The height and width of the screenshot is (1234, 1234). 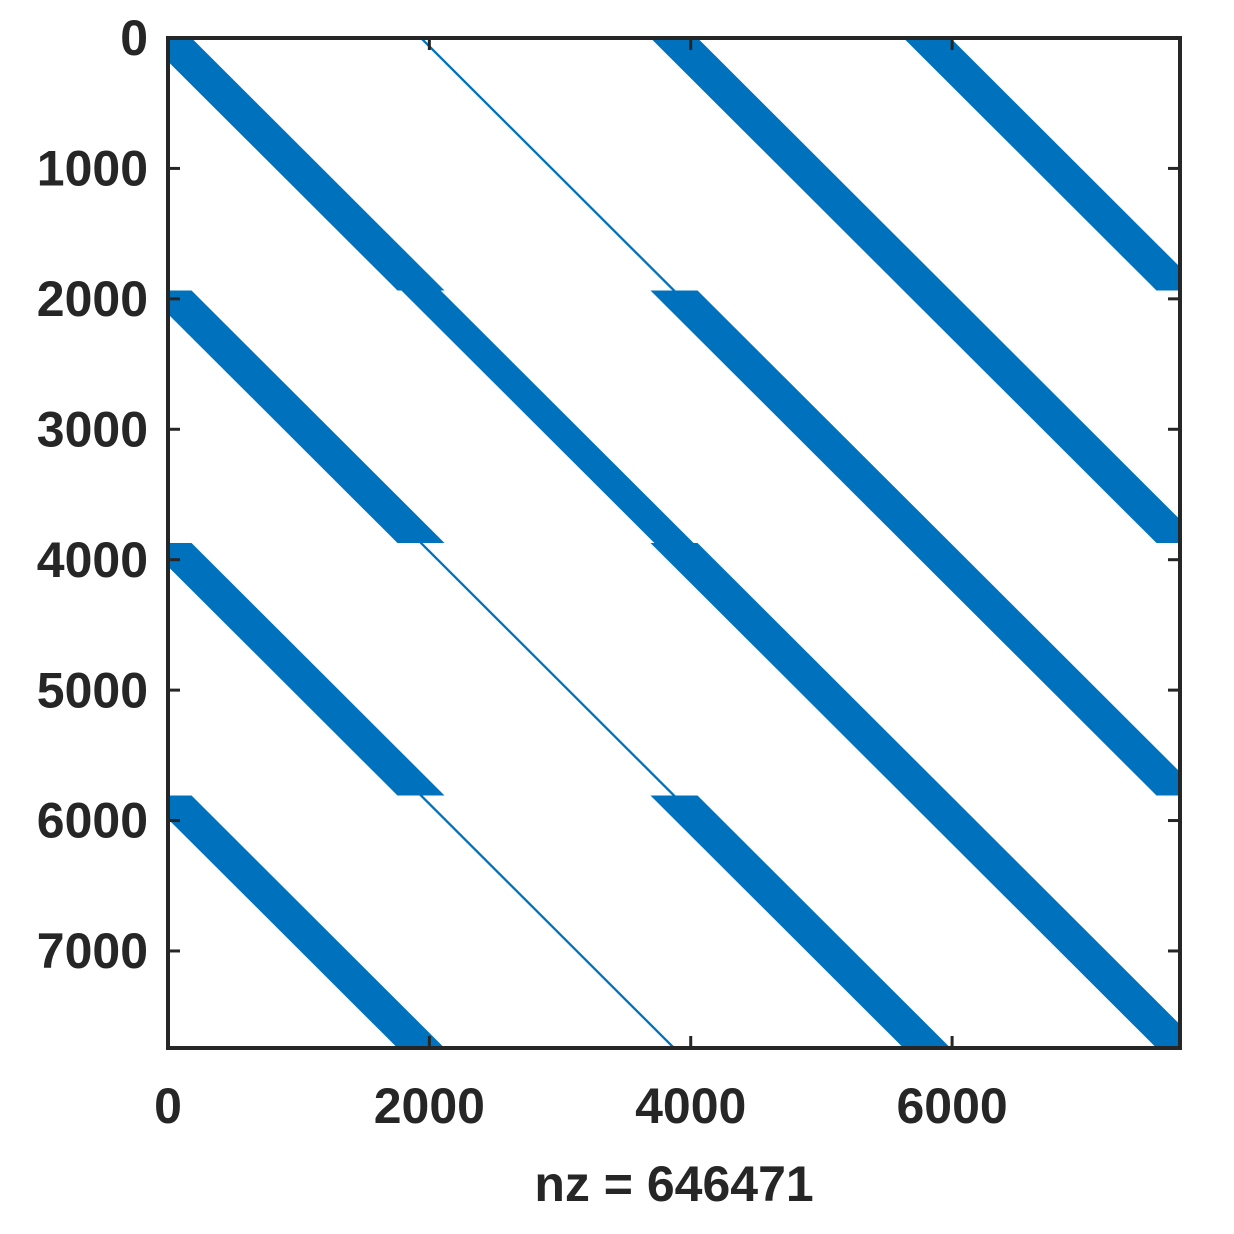 What do you see at coordinates (92, 169) in the screenshot?
I see `y-tick-label: 1000` at bounding box center [92, 169].